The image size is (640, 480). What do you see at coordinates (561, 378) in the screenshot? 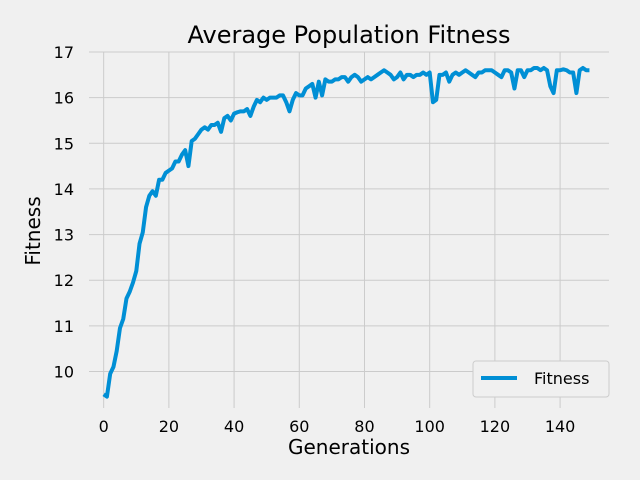
I see `legend-label: Fitness` at bounding box center [561, 378].